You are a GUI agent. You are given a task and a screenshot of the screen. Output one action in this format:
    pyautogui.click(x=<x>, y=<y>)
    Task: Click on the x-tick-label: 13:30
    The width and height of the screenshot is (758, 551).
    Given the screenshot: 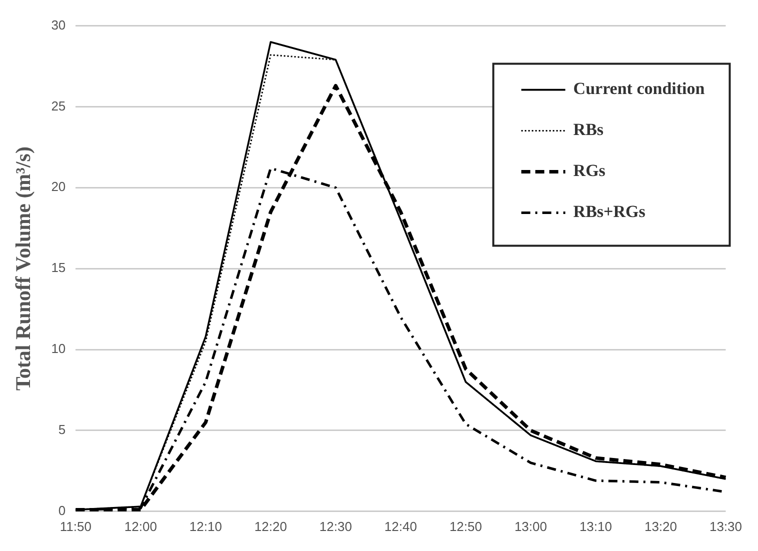 What is the action you would take?
    pyautogui.click(x=725, y=526)
    